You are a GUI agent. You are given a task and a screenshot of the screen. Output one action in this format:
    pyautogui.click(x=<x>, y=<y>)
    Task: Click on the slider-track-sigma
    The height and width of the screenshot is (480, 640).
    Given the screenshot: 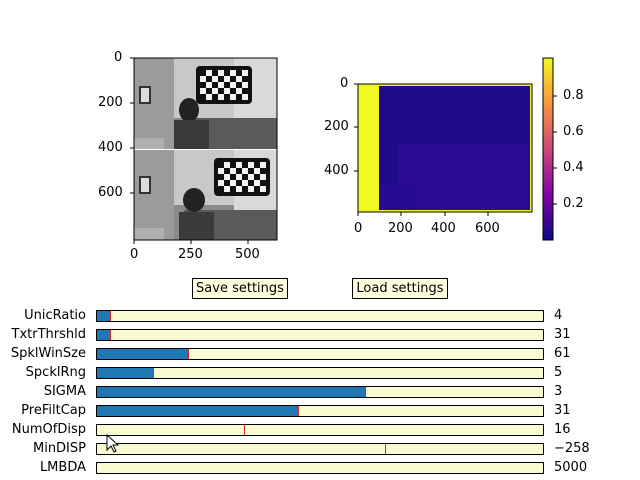 What is the action you would take?
    pyautogui.click(x=320, y=392)
    